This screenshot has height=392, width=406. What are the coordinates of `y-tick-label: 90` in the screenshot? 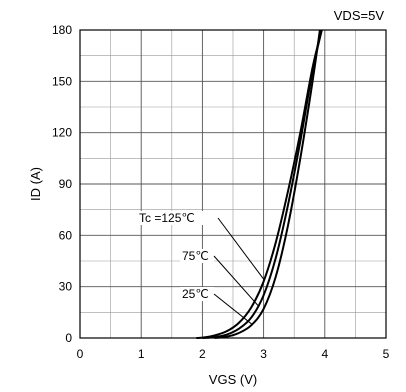 It's located at (66, 184).